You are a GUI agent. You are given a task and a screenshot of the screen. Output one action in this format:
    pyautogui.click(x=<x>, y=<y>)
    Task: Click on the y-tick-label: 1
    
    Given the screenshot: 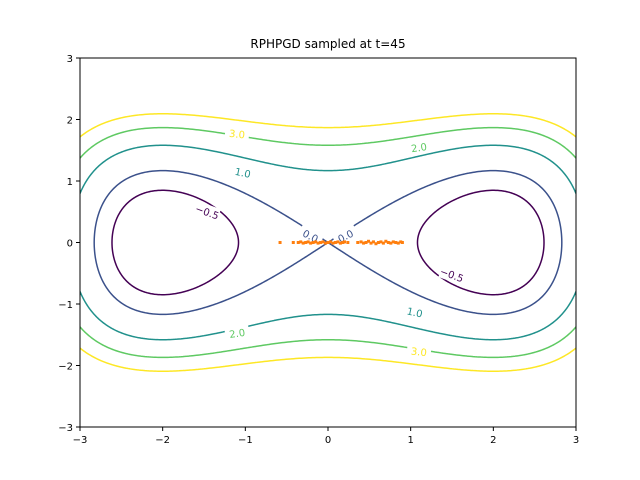 What is the action you would take?
    pyautogui.click(x=70, y=182)
    